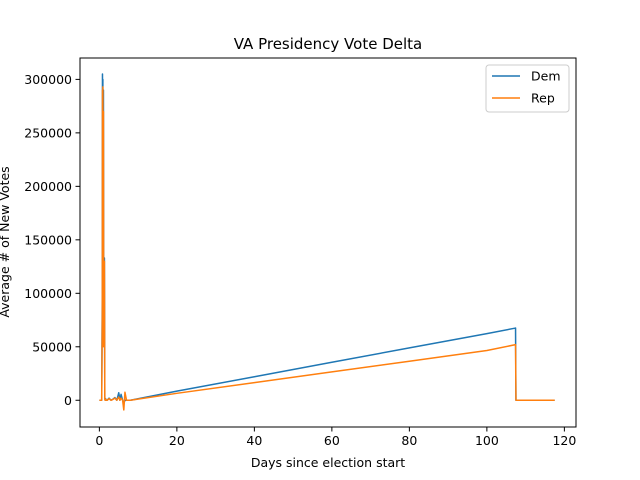  What do you see at coordinates (328, 44) in the screenshot?
I see `chart-title: VA Presidency Vote Delta` at bounding box center [328, 44].